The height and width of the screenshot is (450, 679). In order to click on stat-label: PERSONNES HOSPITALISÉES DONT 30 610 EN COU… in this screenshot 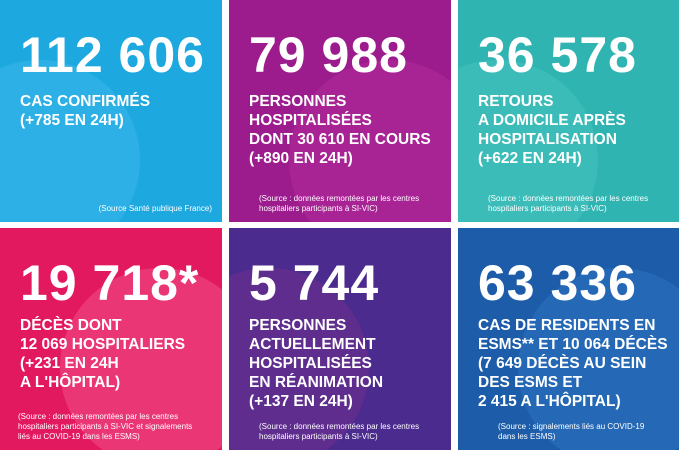, I will do `click(340, 130)`.